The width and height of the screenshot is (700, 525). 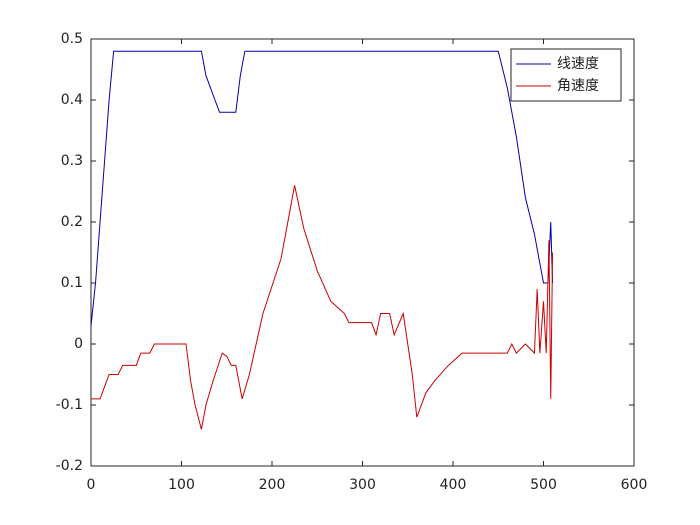 What do you see at coordinates (634, 485) in the screenshot?
I see `x-tick-label: 600` at bounding box center [634, 485].